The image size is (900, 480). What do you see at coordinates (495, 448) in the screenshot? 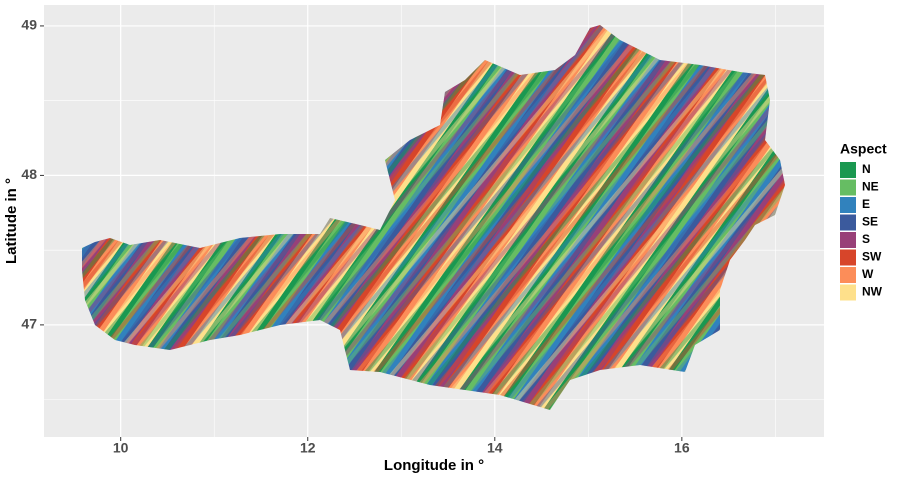
I see `x-tick-label: 14` at bounding box center [495, 448].